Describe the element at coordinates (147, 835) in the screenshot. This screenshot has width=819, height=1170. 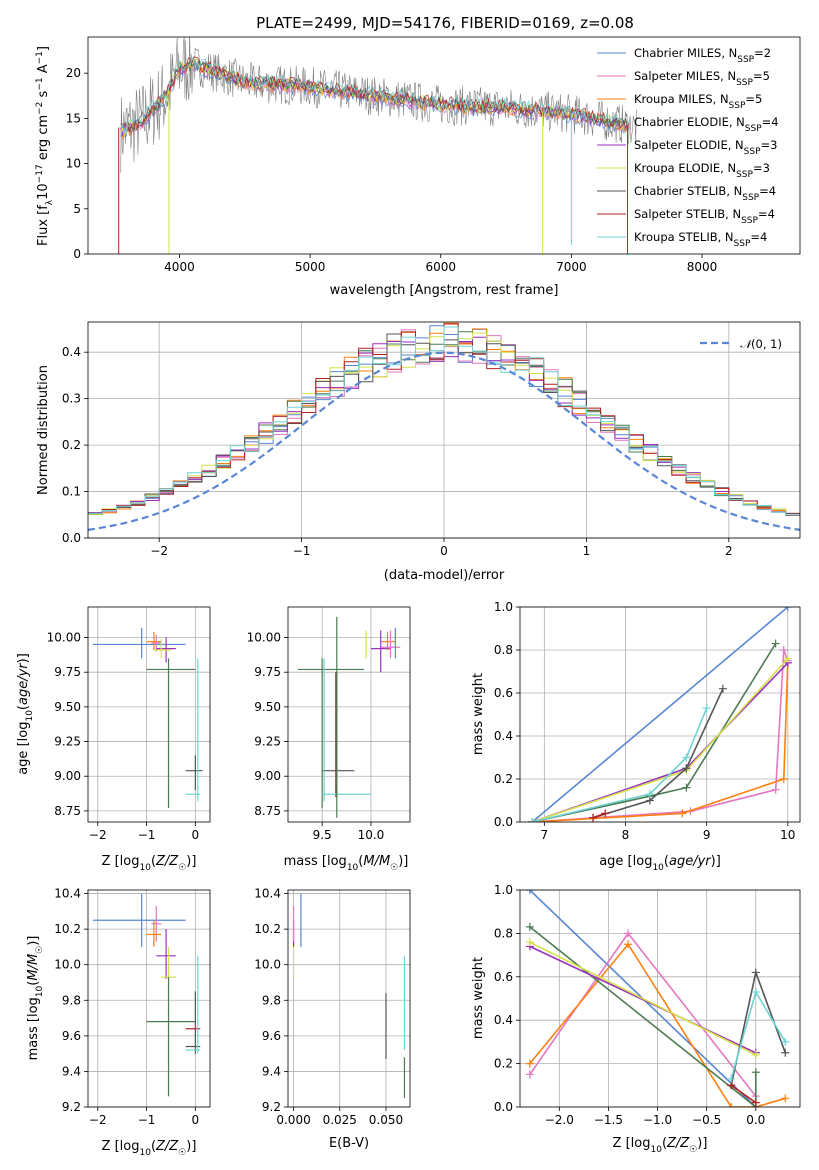
I see `age_vs_Z-xtick-label: −1` at that location.